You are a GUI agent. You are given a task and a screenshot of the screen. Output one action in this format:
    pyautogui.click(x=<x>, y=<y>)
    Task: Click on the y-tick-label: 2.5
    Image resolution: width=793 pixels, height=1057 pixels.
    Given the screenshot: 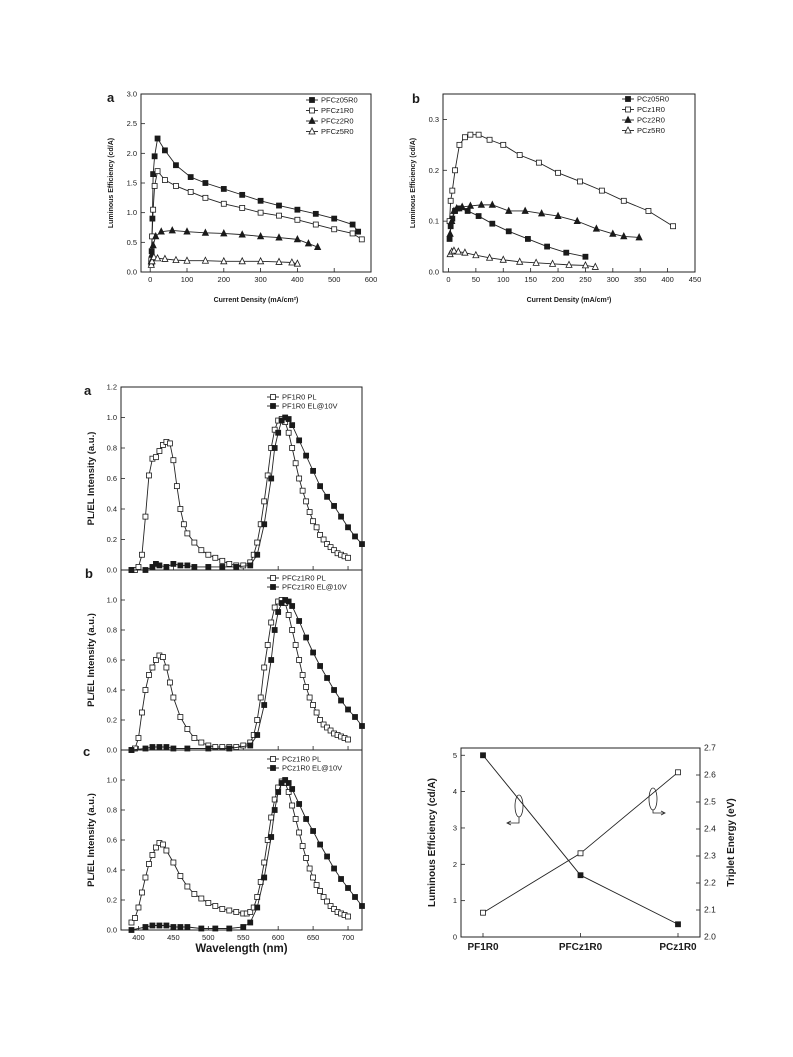 What is the action you would take?
    pyautogui.click(x=132, y=123)
    